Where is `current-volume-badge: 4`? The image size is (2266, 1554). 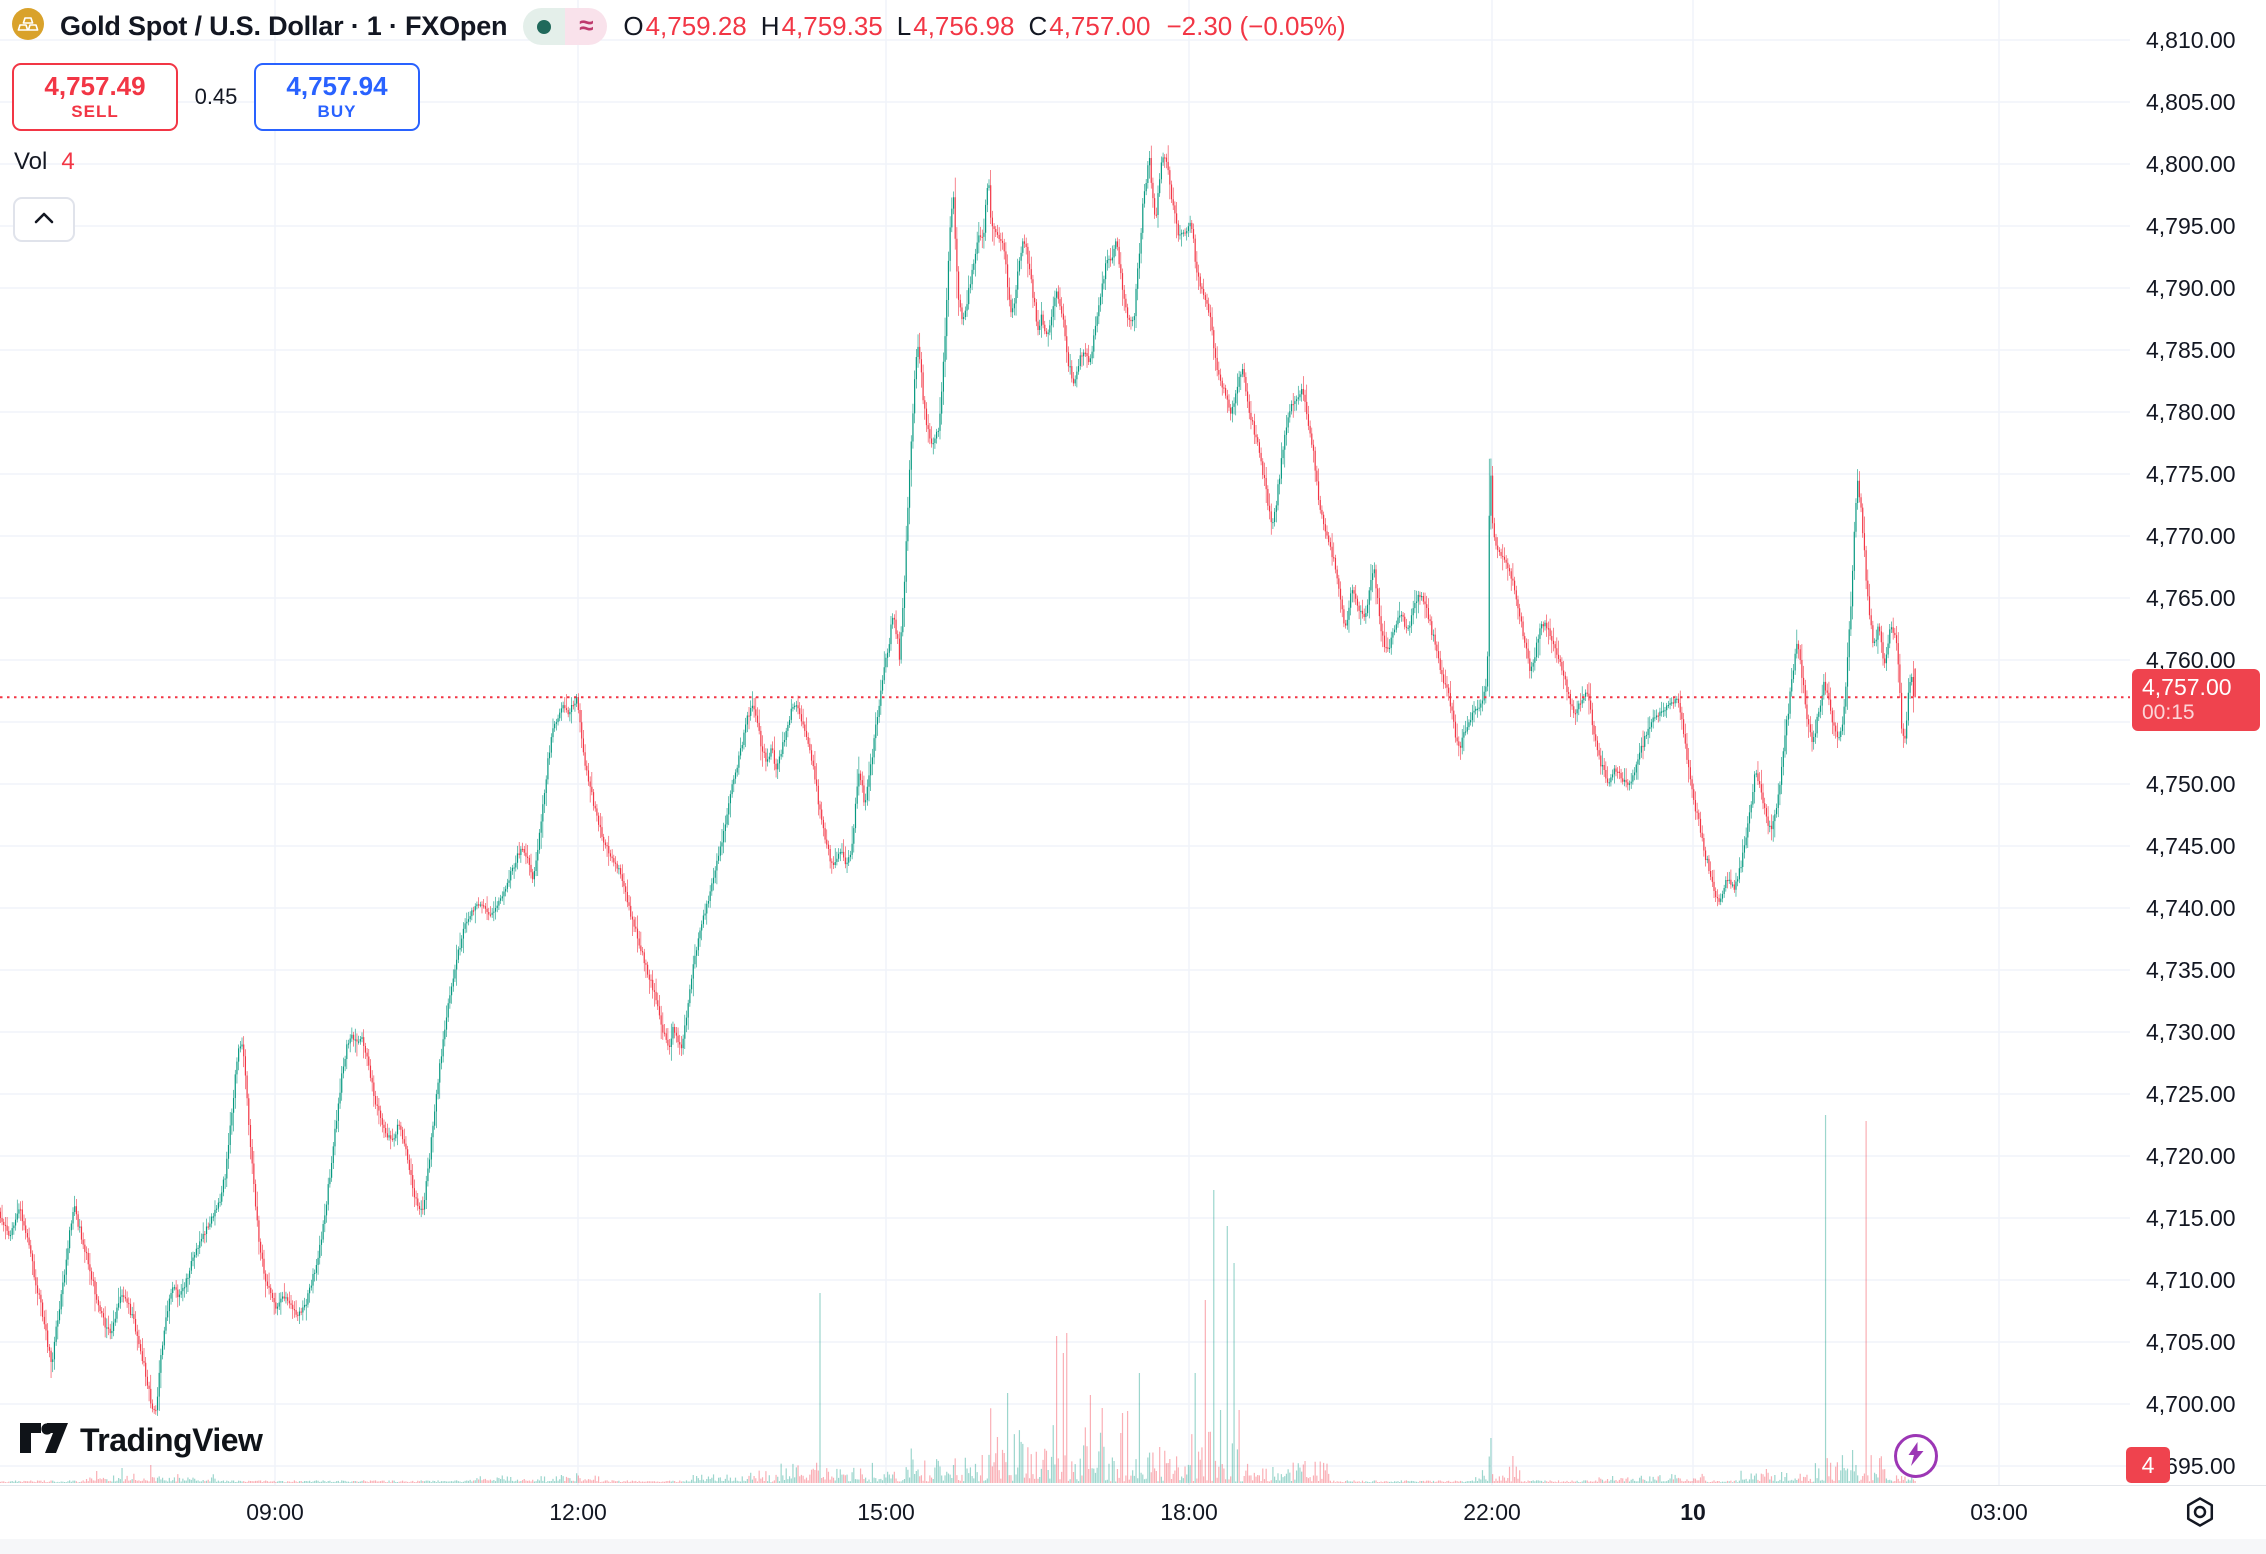 current-volume-badge: 4 is located at coordinates (2148, 1465).